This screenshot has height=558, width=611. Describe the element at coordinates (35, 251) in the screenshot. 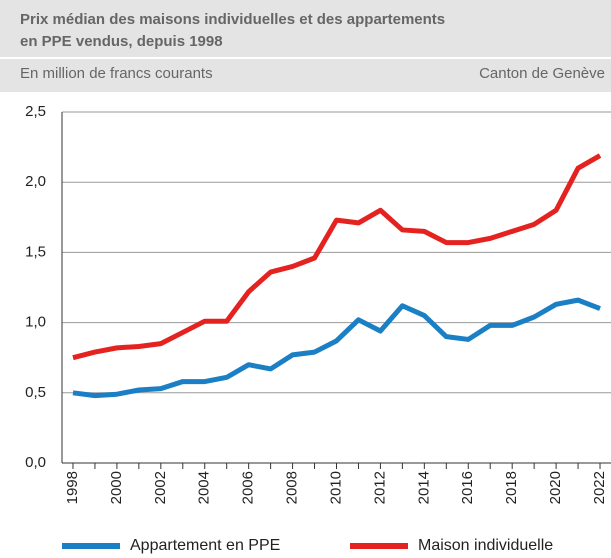

I see `y-tick-label: 1,5` at that location.